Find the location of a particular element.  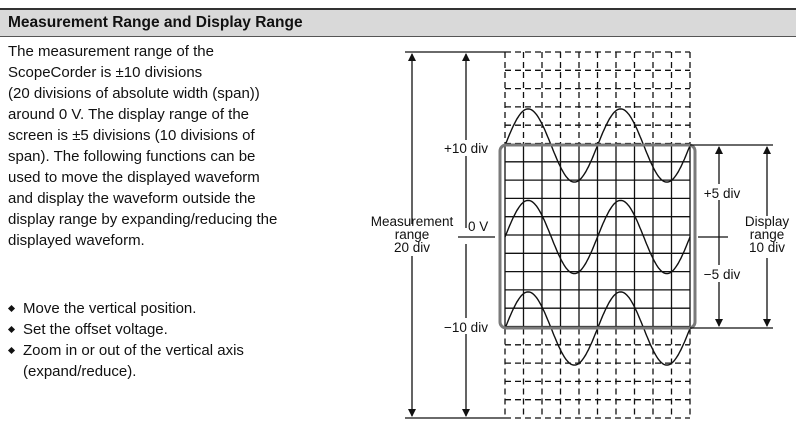

label-line: Display is located at coordinates (767, 221).